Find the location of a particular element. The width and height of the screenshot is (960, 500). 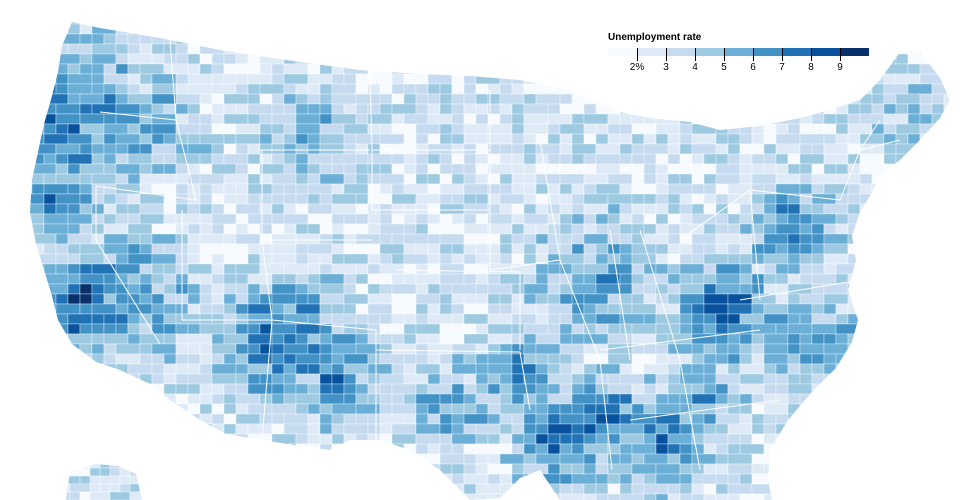

state-border is located at coordinates (138, 116).